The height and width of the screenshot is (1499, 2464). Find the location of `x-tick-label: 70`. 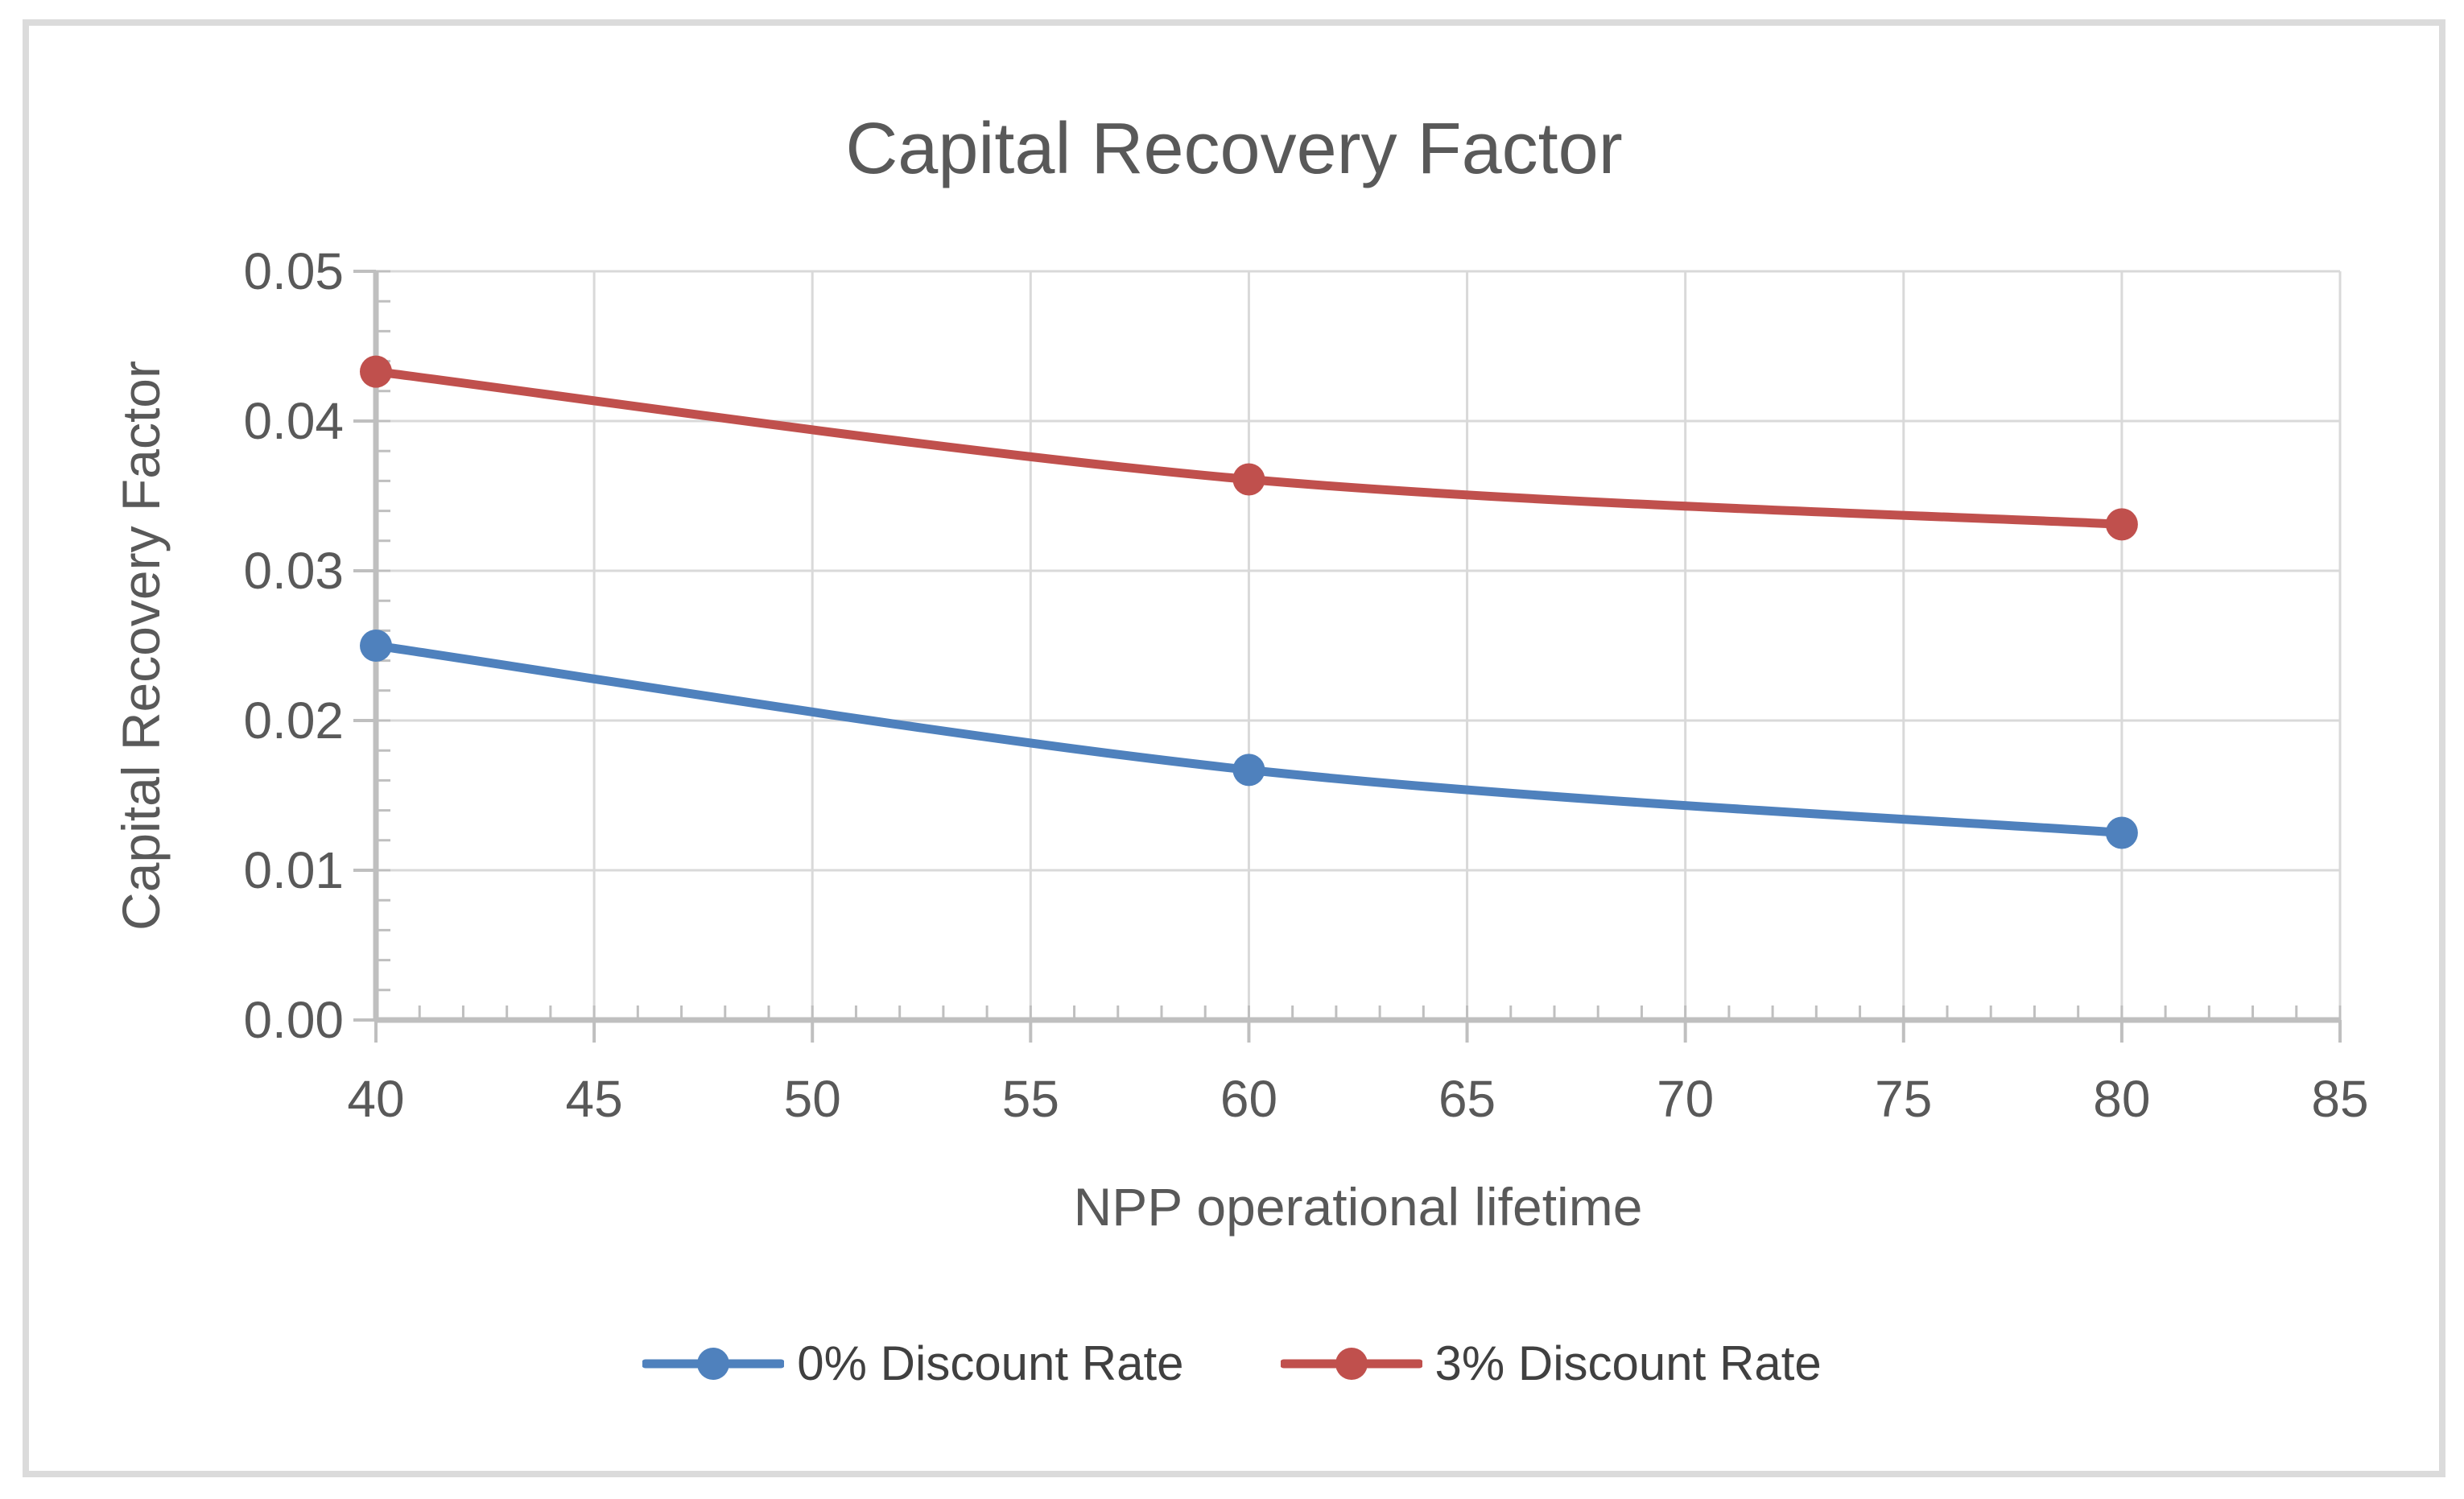

x-tick-label: 70 is located at coordinates (1686, 1099).